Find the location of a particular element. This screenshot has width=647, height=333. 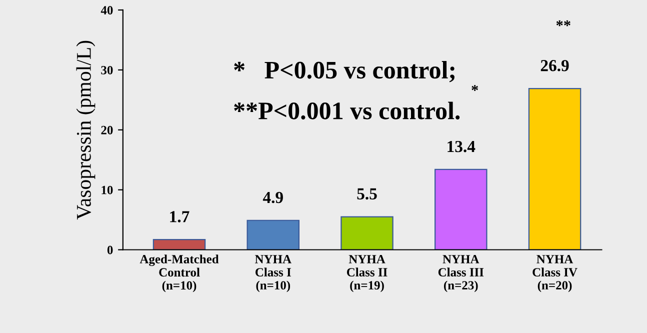

data-label: 26.9 is located at coordinates (554, 66).